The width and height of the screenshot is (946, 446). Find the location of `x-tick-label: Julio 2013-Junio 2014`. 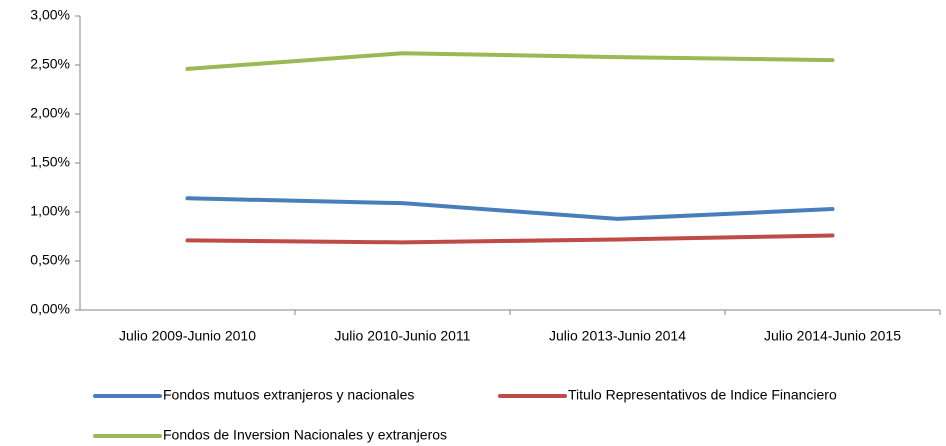

x-tick-label: Julio 2013-Junio 2014 is located at coordinates (617, 336).